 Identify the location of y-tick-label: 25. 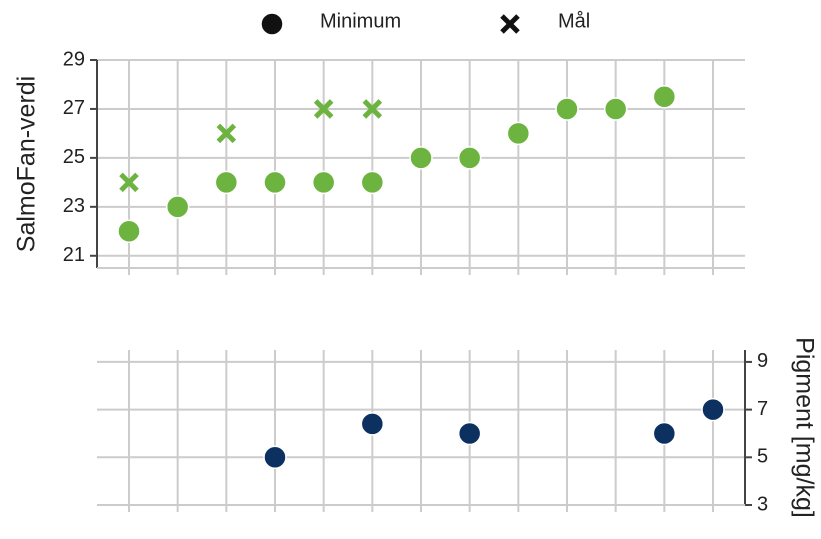
(74, 157).